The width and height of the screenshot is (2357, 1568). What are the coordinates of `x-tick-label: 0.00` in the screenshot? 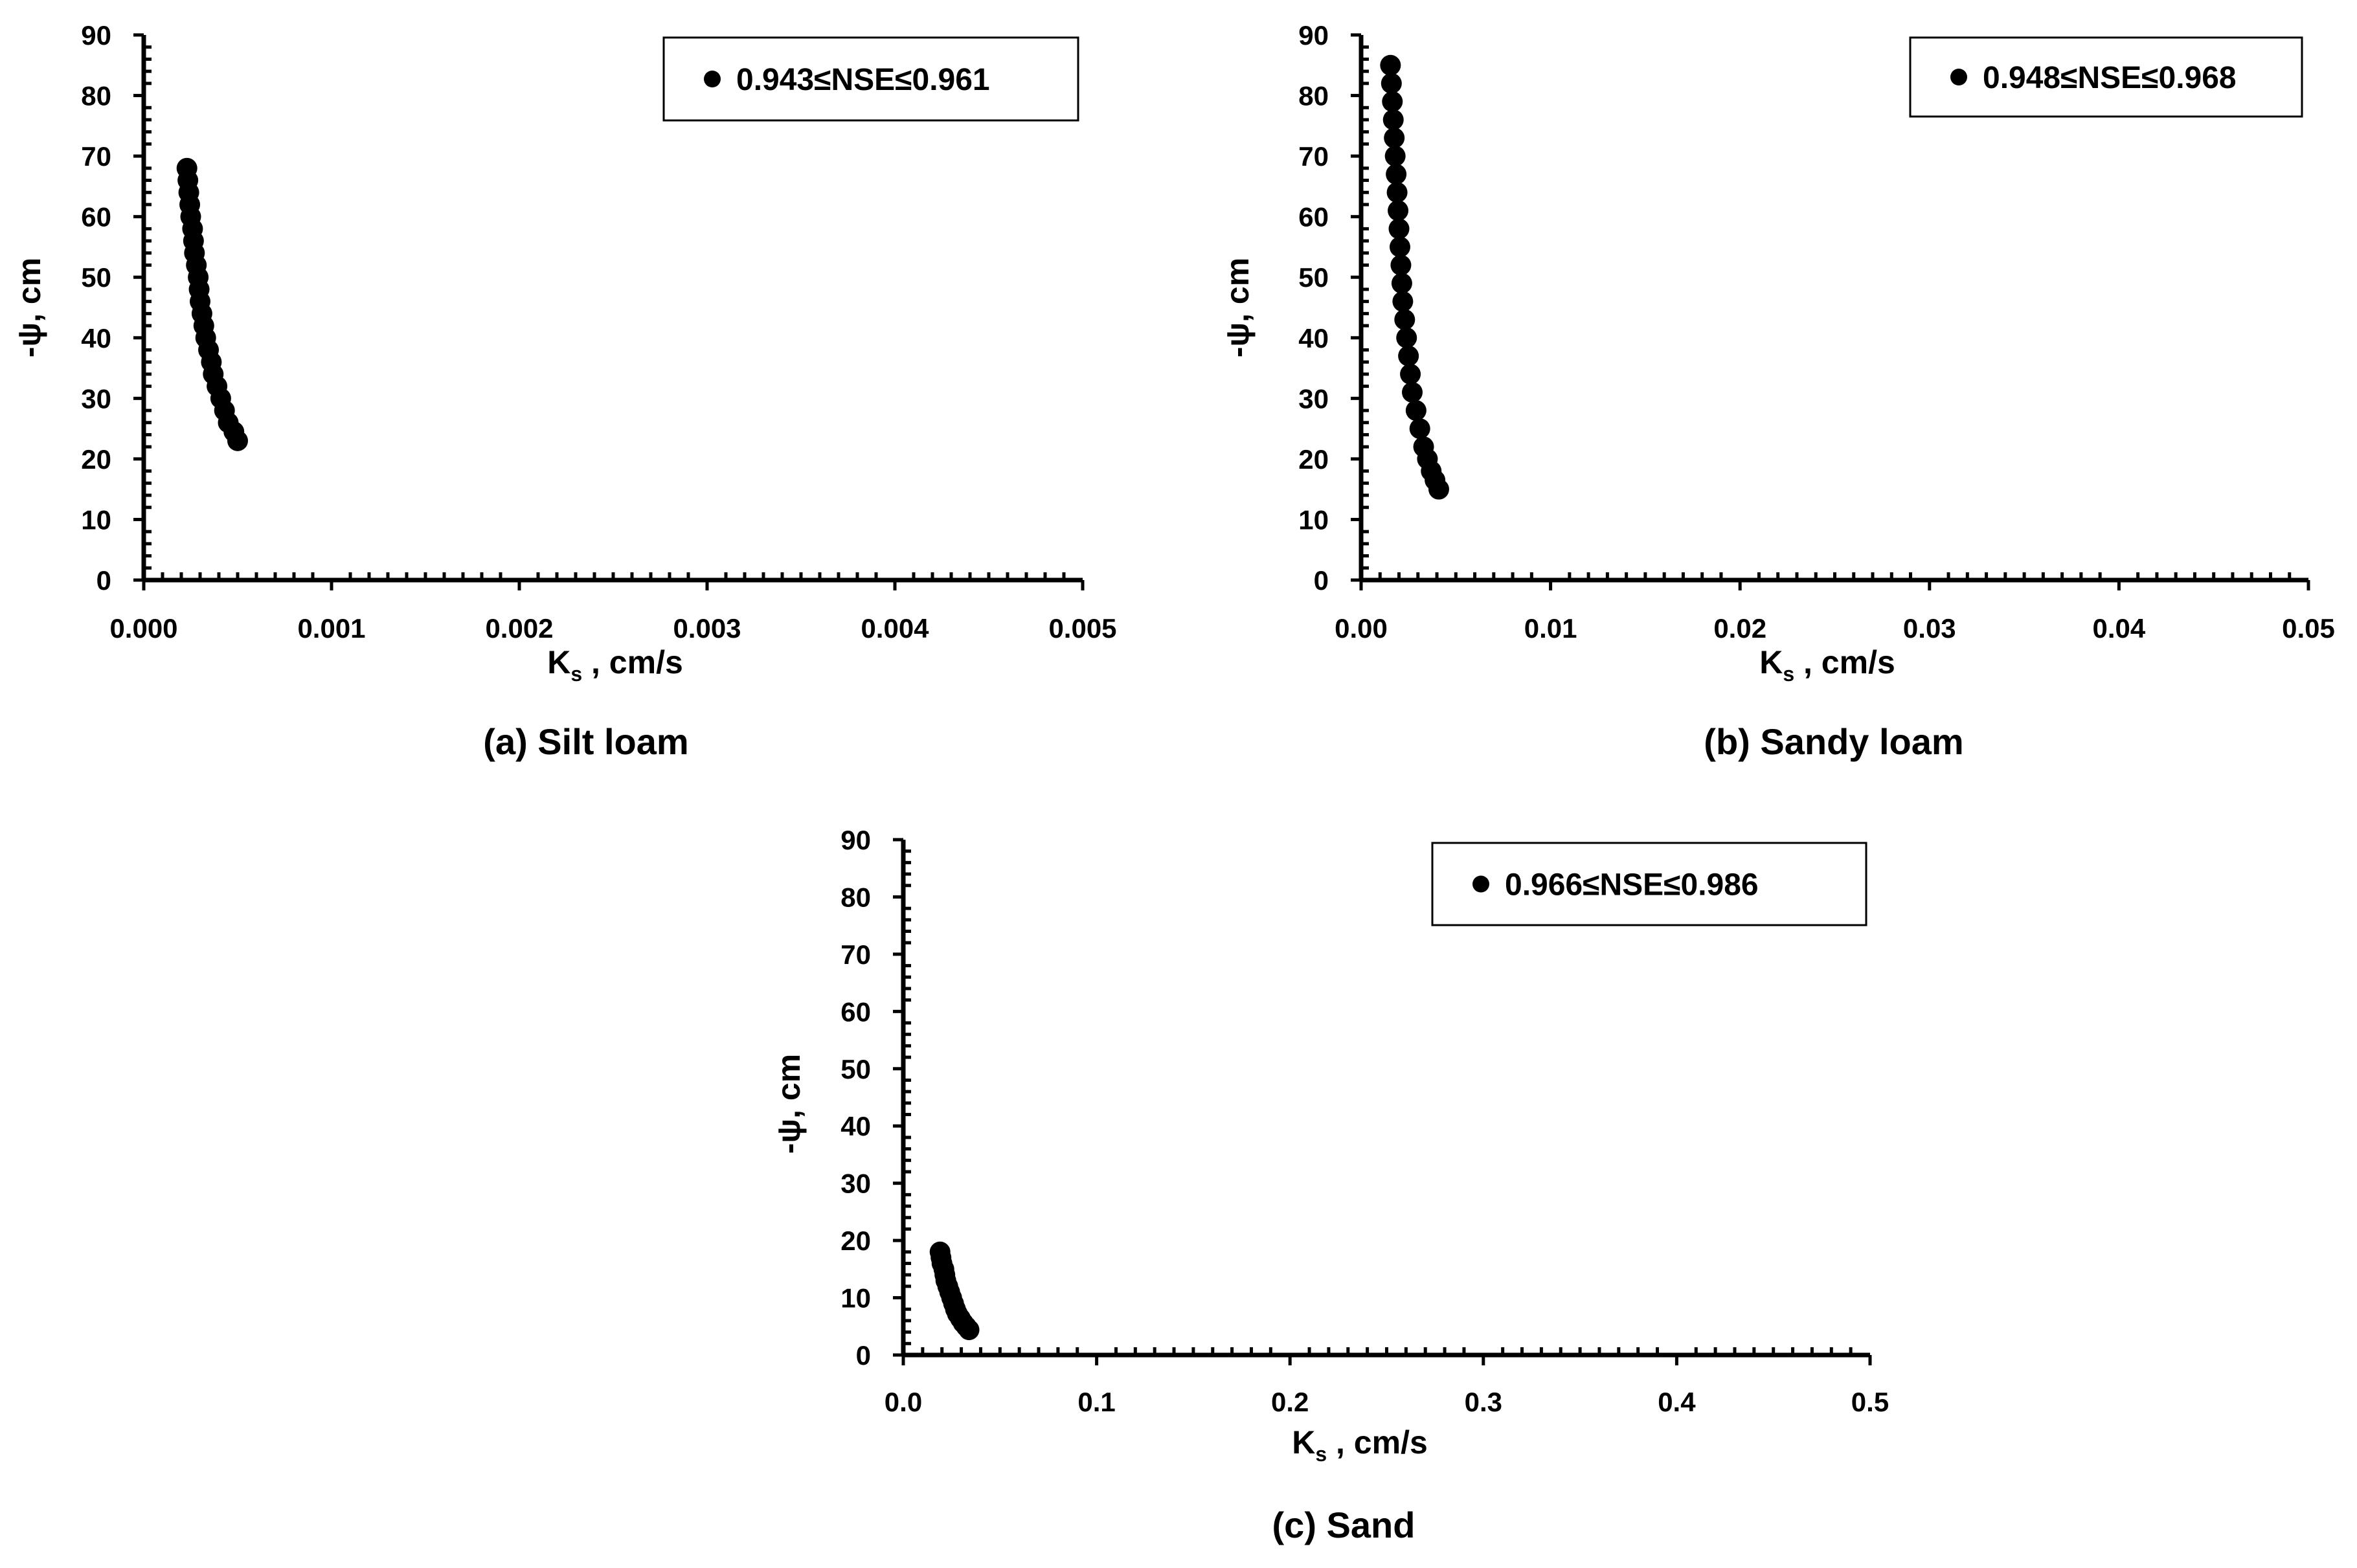 It's located at (1361, 628).